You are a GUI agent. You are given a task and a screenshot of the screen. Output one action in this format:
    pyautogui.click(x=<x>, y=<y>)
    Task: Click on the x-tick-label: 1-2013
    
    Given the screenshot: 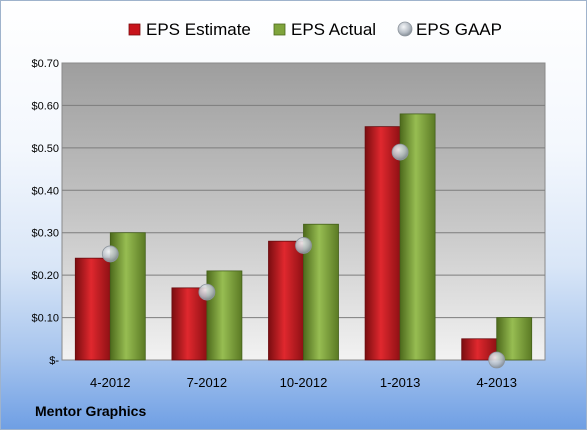 What is the action you would take?
    pyautogui.click(x=400, y=382)
    